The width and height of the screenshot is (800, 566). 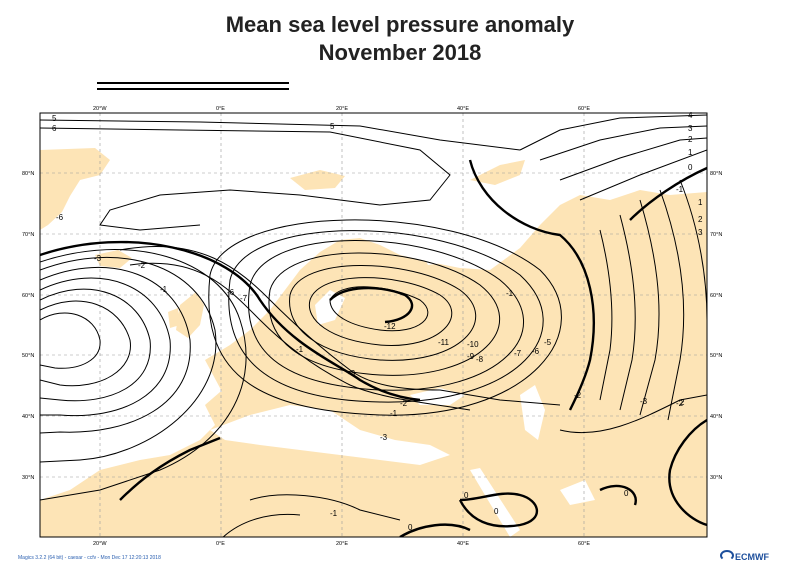 I want to click on contour-label: 4, so click(x=690, y=115).